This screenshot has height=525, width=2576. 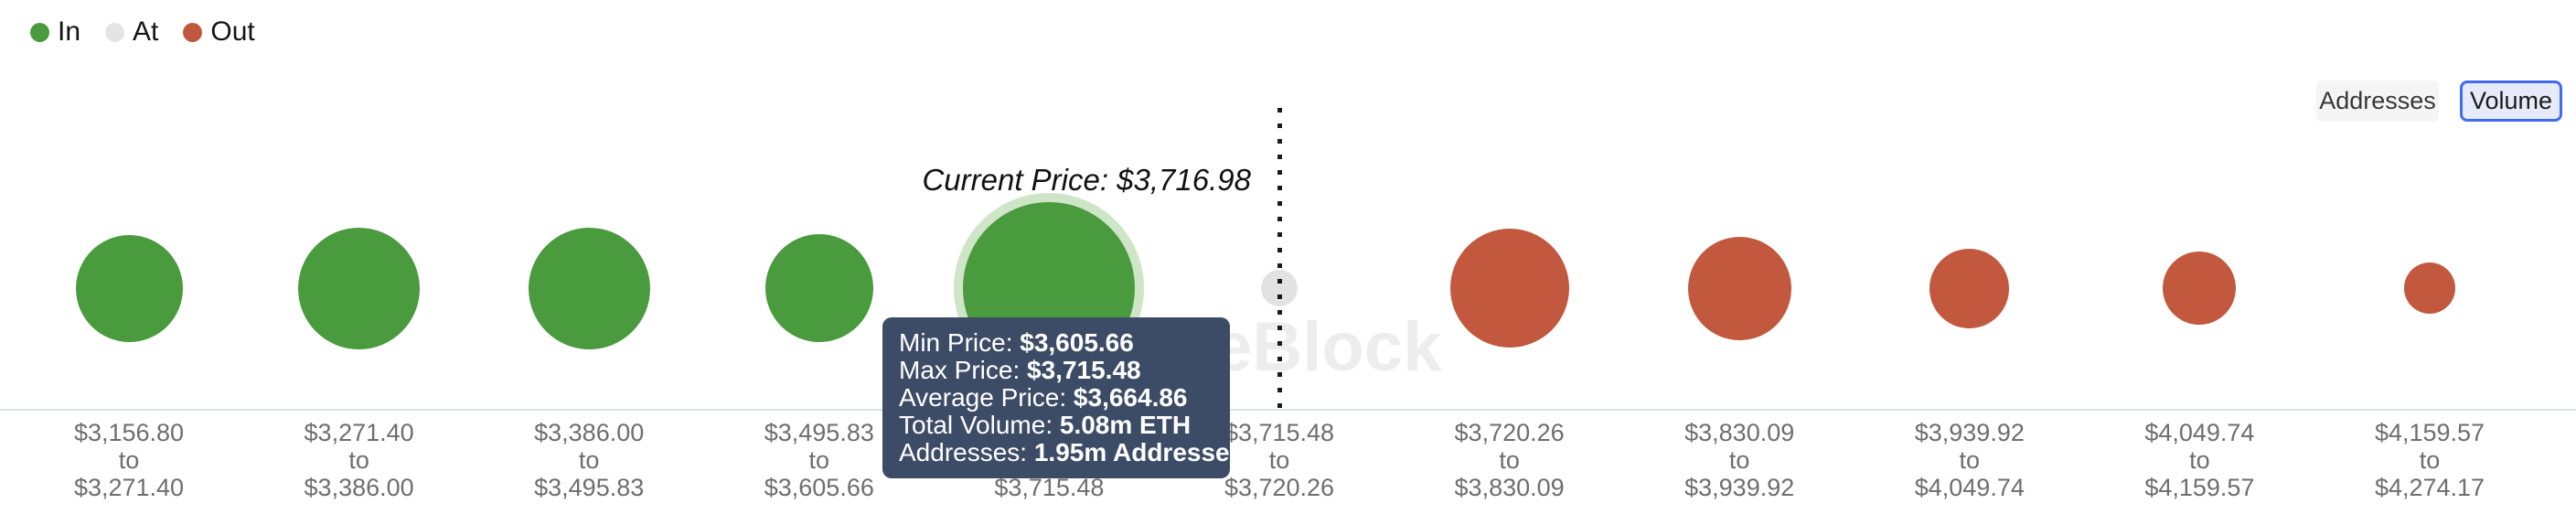 What do you see at coordinates (115, 32) in the screenshot?
I see `at-dot-icon` at bounding box center [115, 32].